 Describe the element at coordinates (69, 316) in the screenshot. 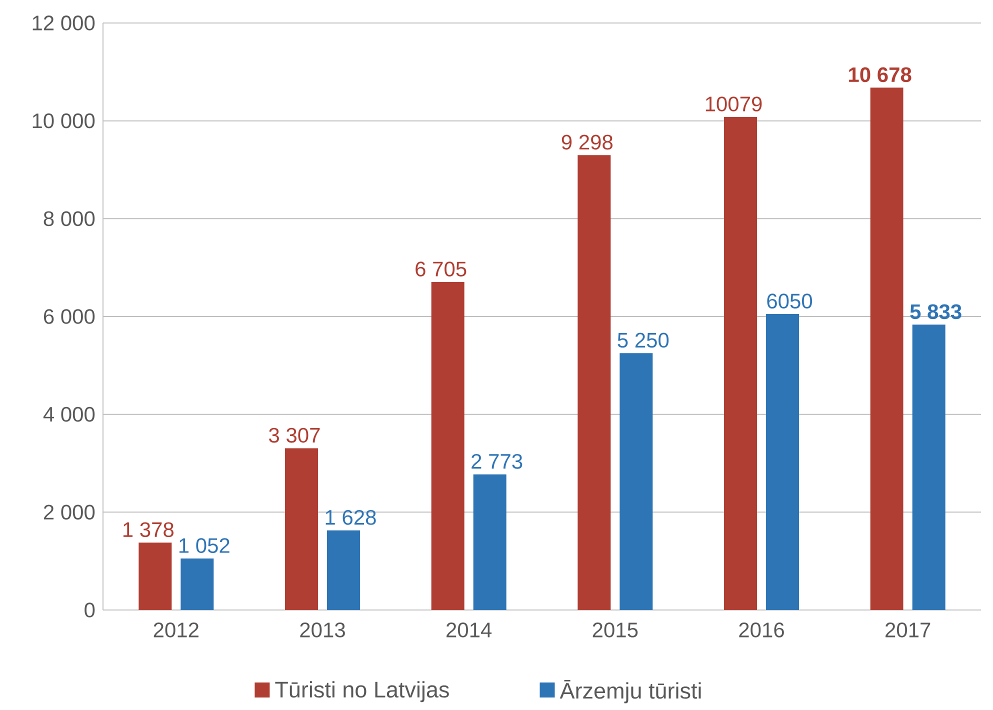

I see `y-tick-label: 6 000` at that location.